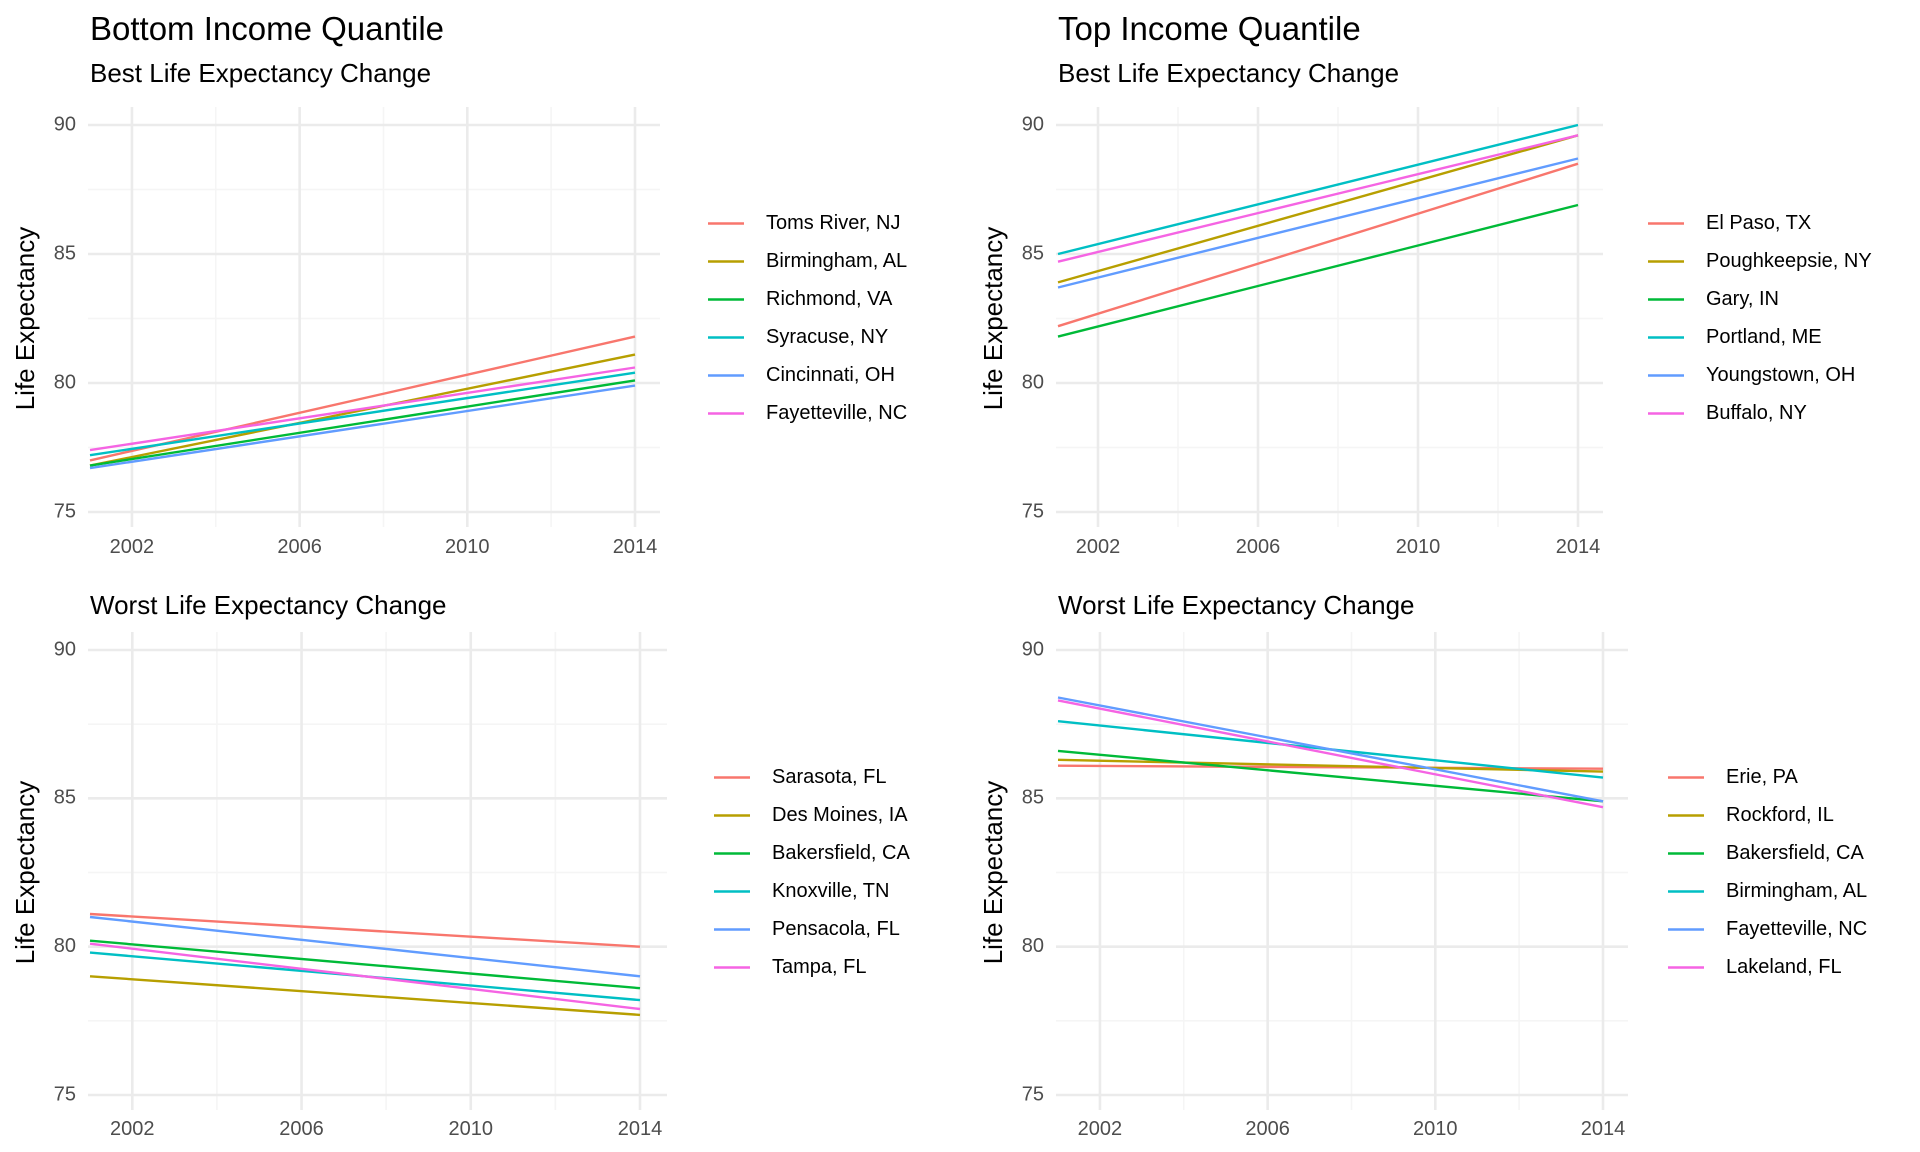 The width and height of the screenshot is (1920, 1152). I want to click on legend-label: Youngstown, OH, so click(1780, 375).